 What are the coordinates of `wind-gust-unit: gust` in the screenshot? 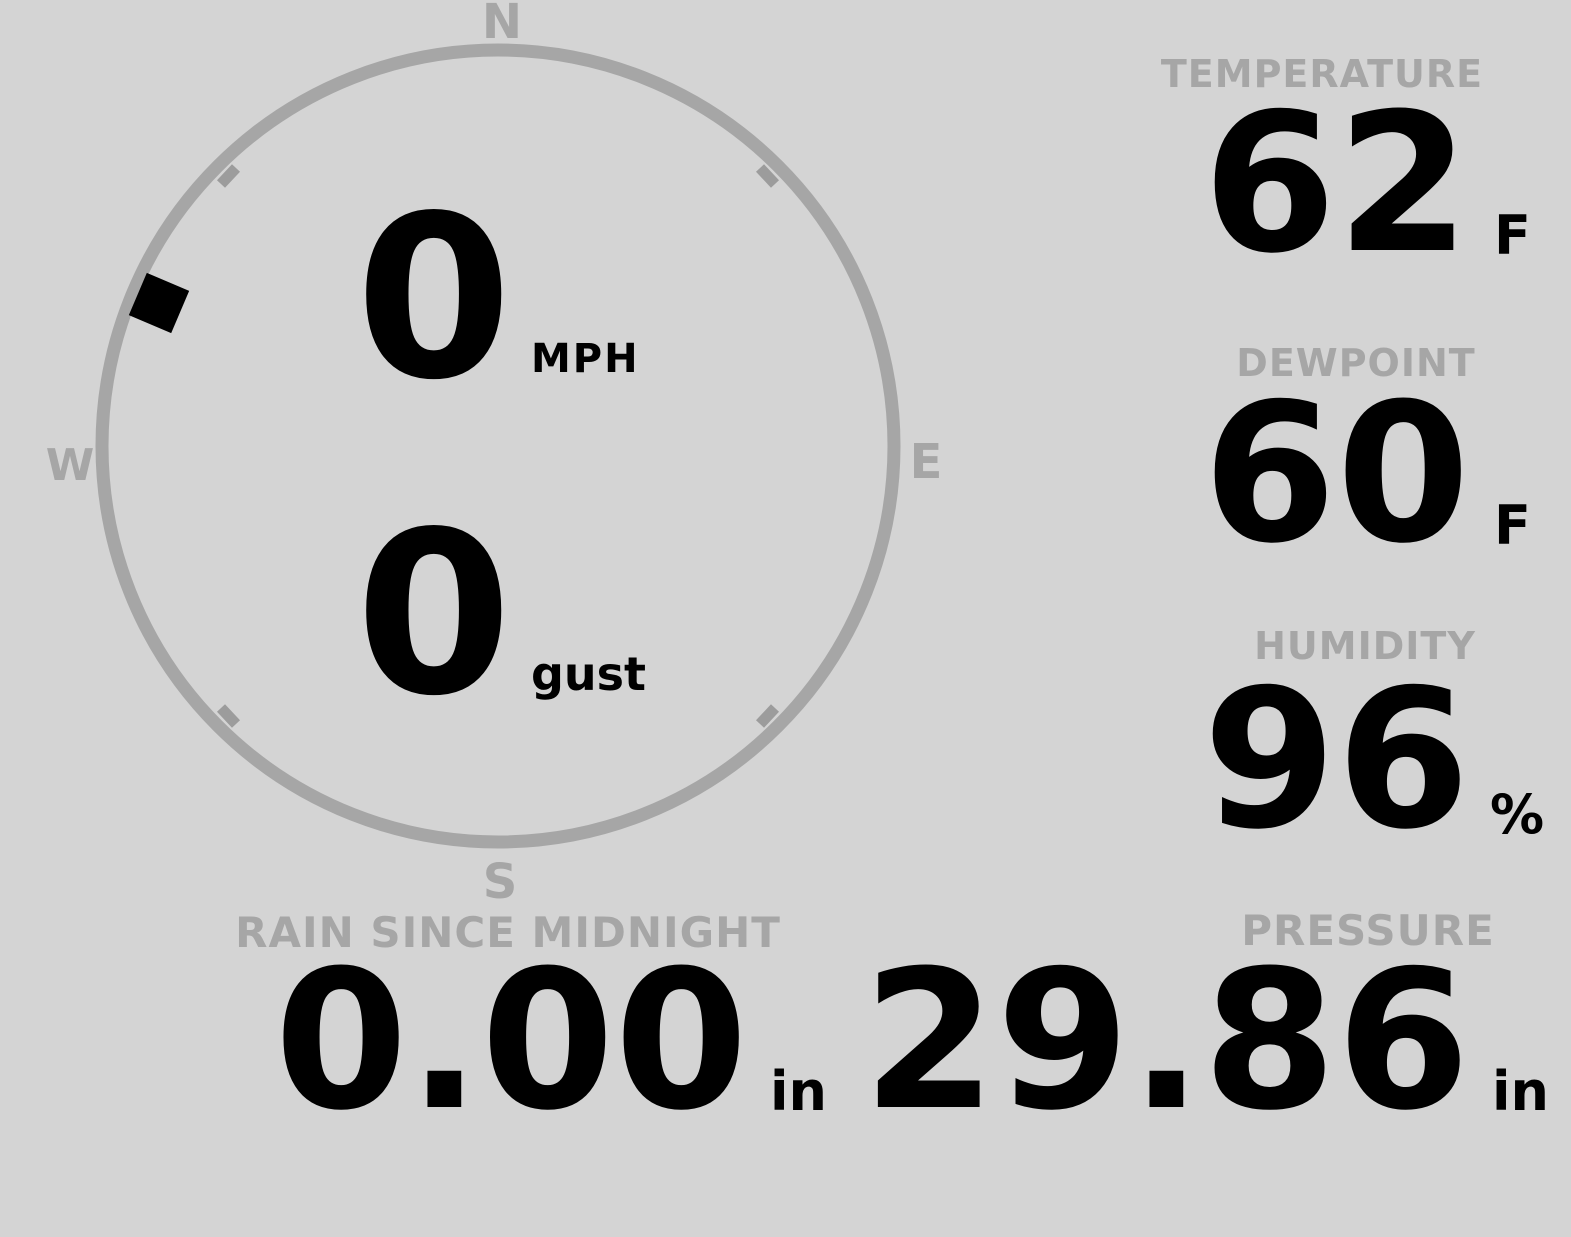 It's located at (588, 674).